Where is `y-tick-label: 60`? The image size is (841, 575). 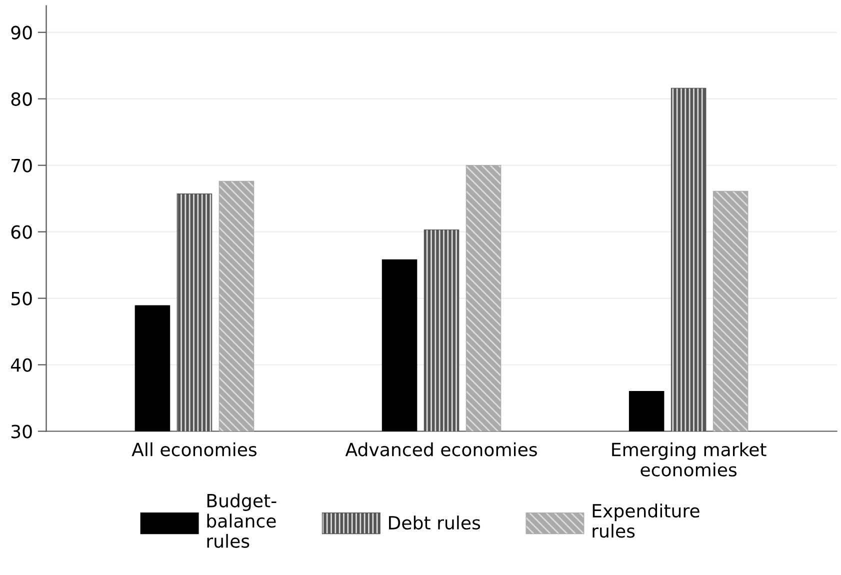 y-tick-label: 60 is located at coordinates (21, 232).